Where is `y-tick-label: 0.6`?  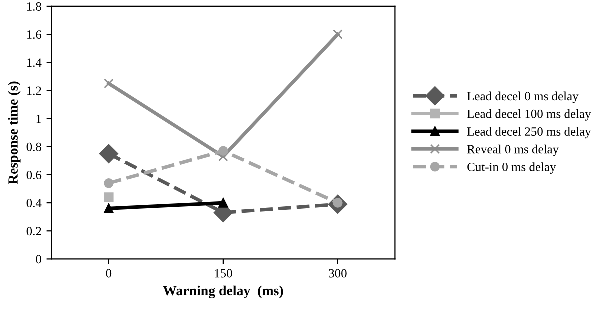
y-tick-label: 0.6 is located at coordinates (34, 175).